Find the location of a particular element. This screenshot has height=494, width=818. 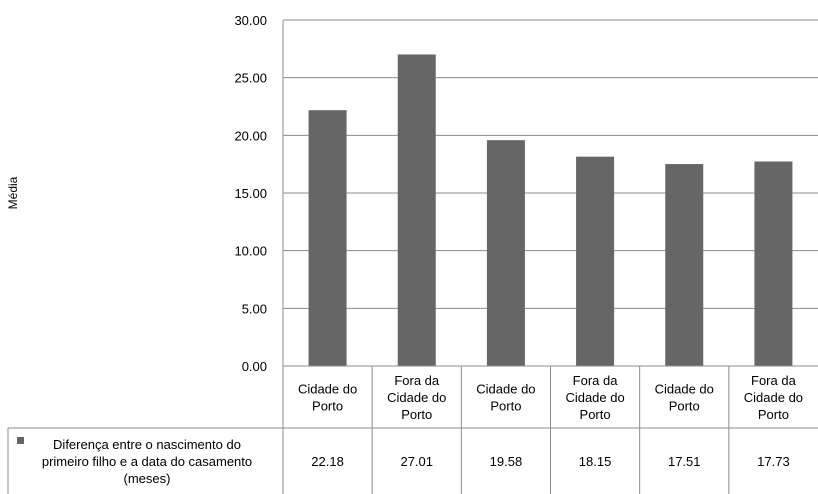

data-label: 17.51 is located at coordinates (684, 461).